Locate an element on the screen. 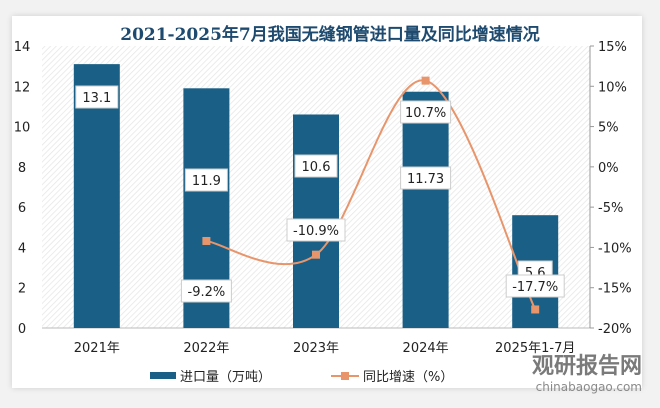  y-left-tick-label: 8 is located at coordinates (22, 168).